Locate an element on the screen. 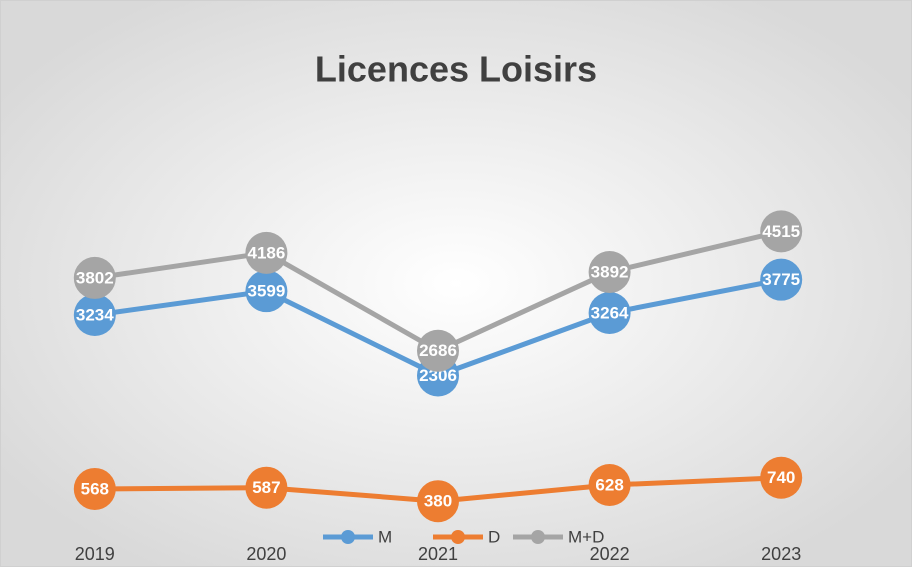 The width and height of the screenshot is (912, 567). legend-label: M is located at coordinates (385, 536).